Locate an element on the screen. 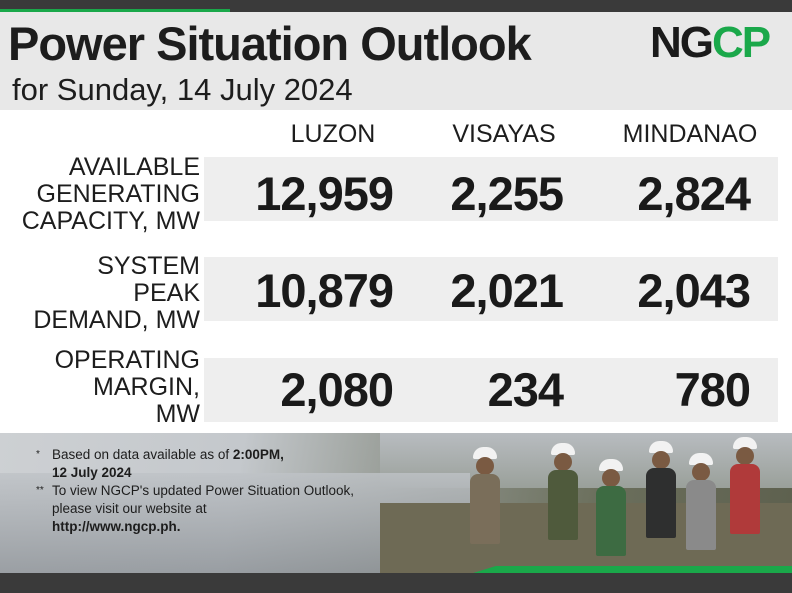  row-label-capacity: AVAILABLE GENERATING CAPACITY, MW is located at coordinates (100, 194).